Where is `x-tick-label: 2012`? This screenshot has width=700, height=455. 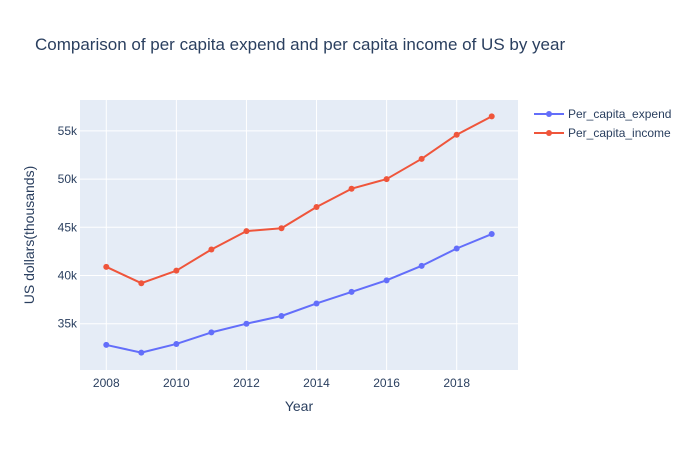
x-tick-label: 2012 is located at coordinates (246, 383).